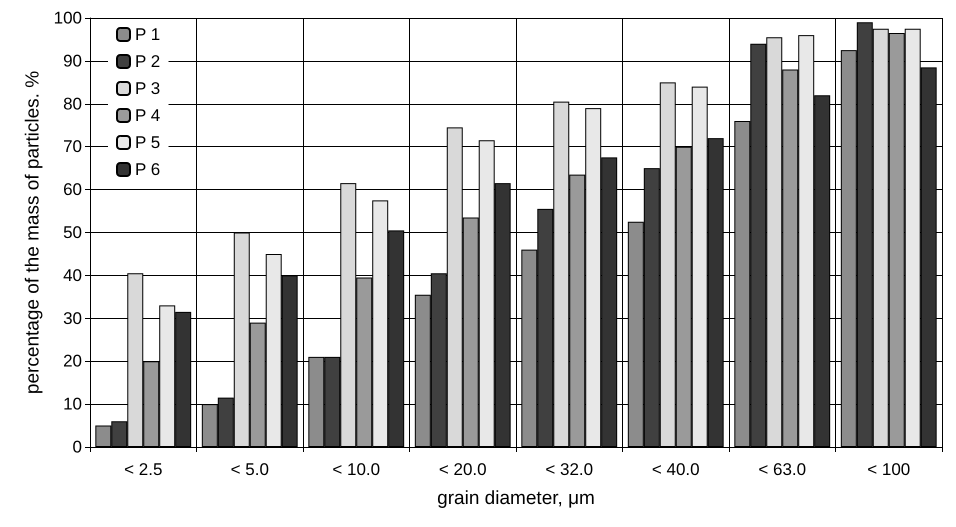  I want to click on legend-label: P 6, so click(147, 169).